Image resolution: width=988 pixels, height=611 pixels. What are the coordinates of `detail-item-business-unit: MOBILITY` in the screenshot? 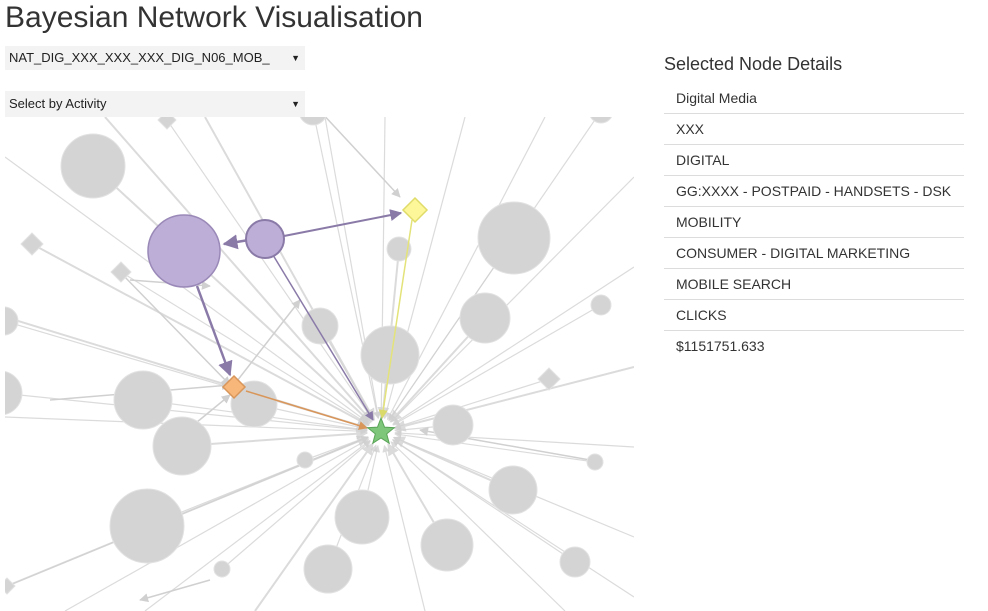 It's located at (814, 222).